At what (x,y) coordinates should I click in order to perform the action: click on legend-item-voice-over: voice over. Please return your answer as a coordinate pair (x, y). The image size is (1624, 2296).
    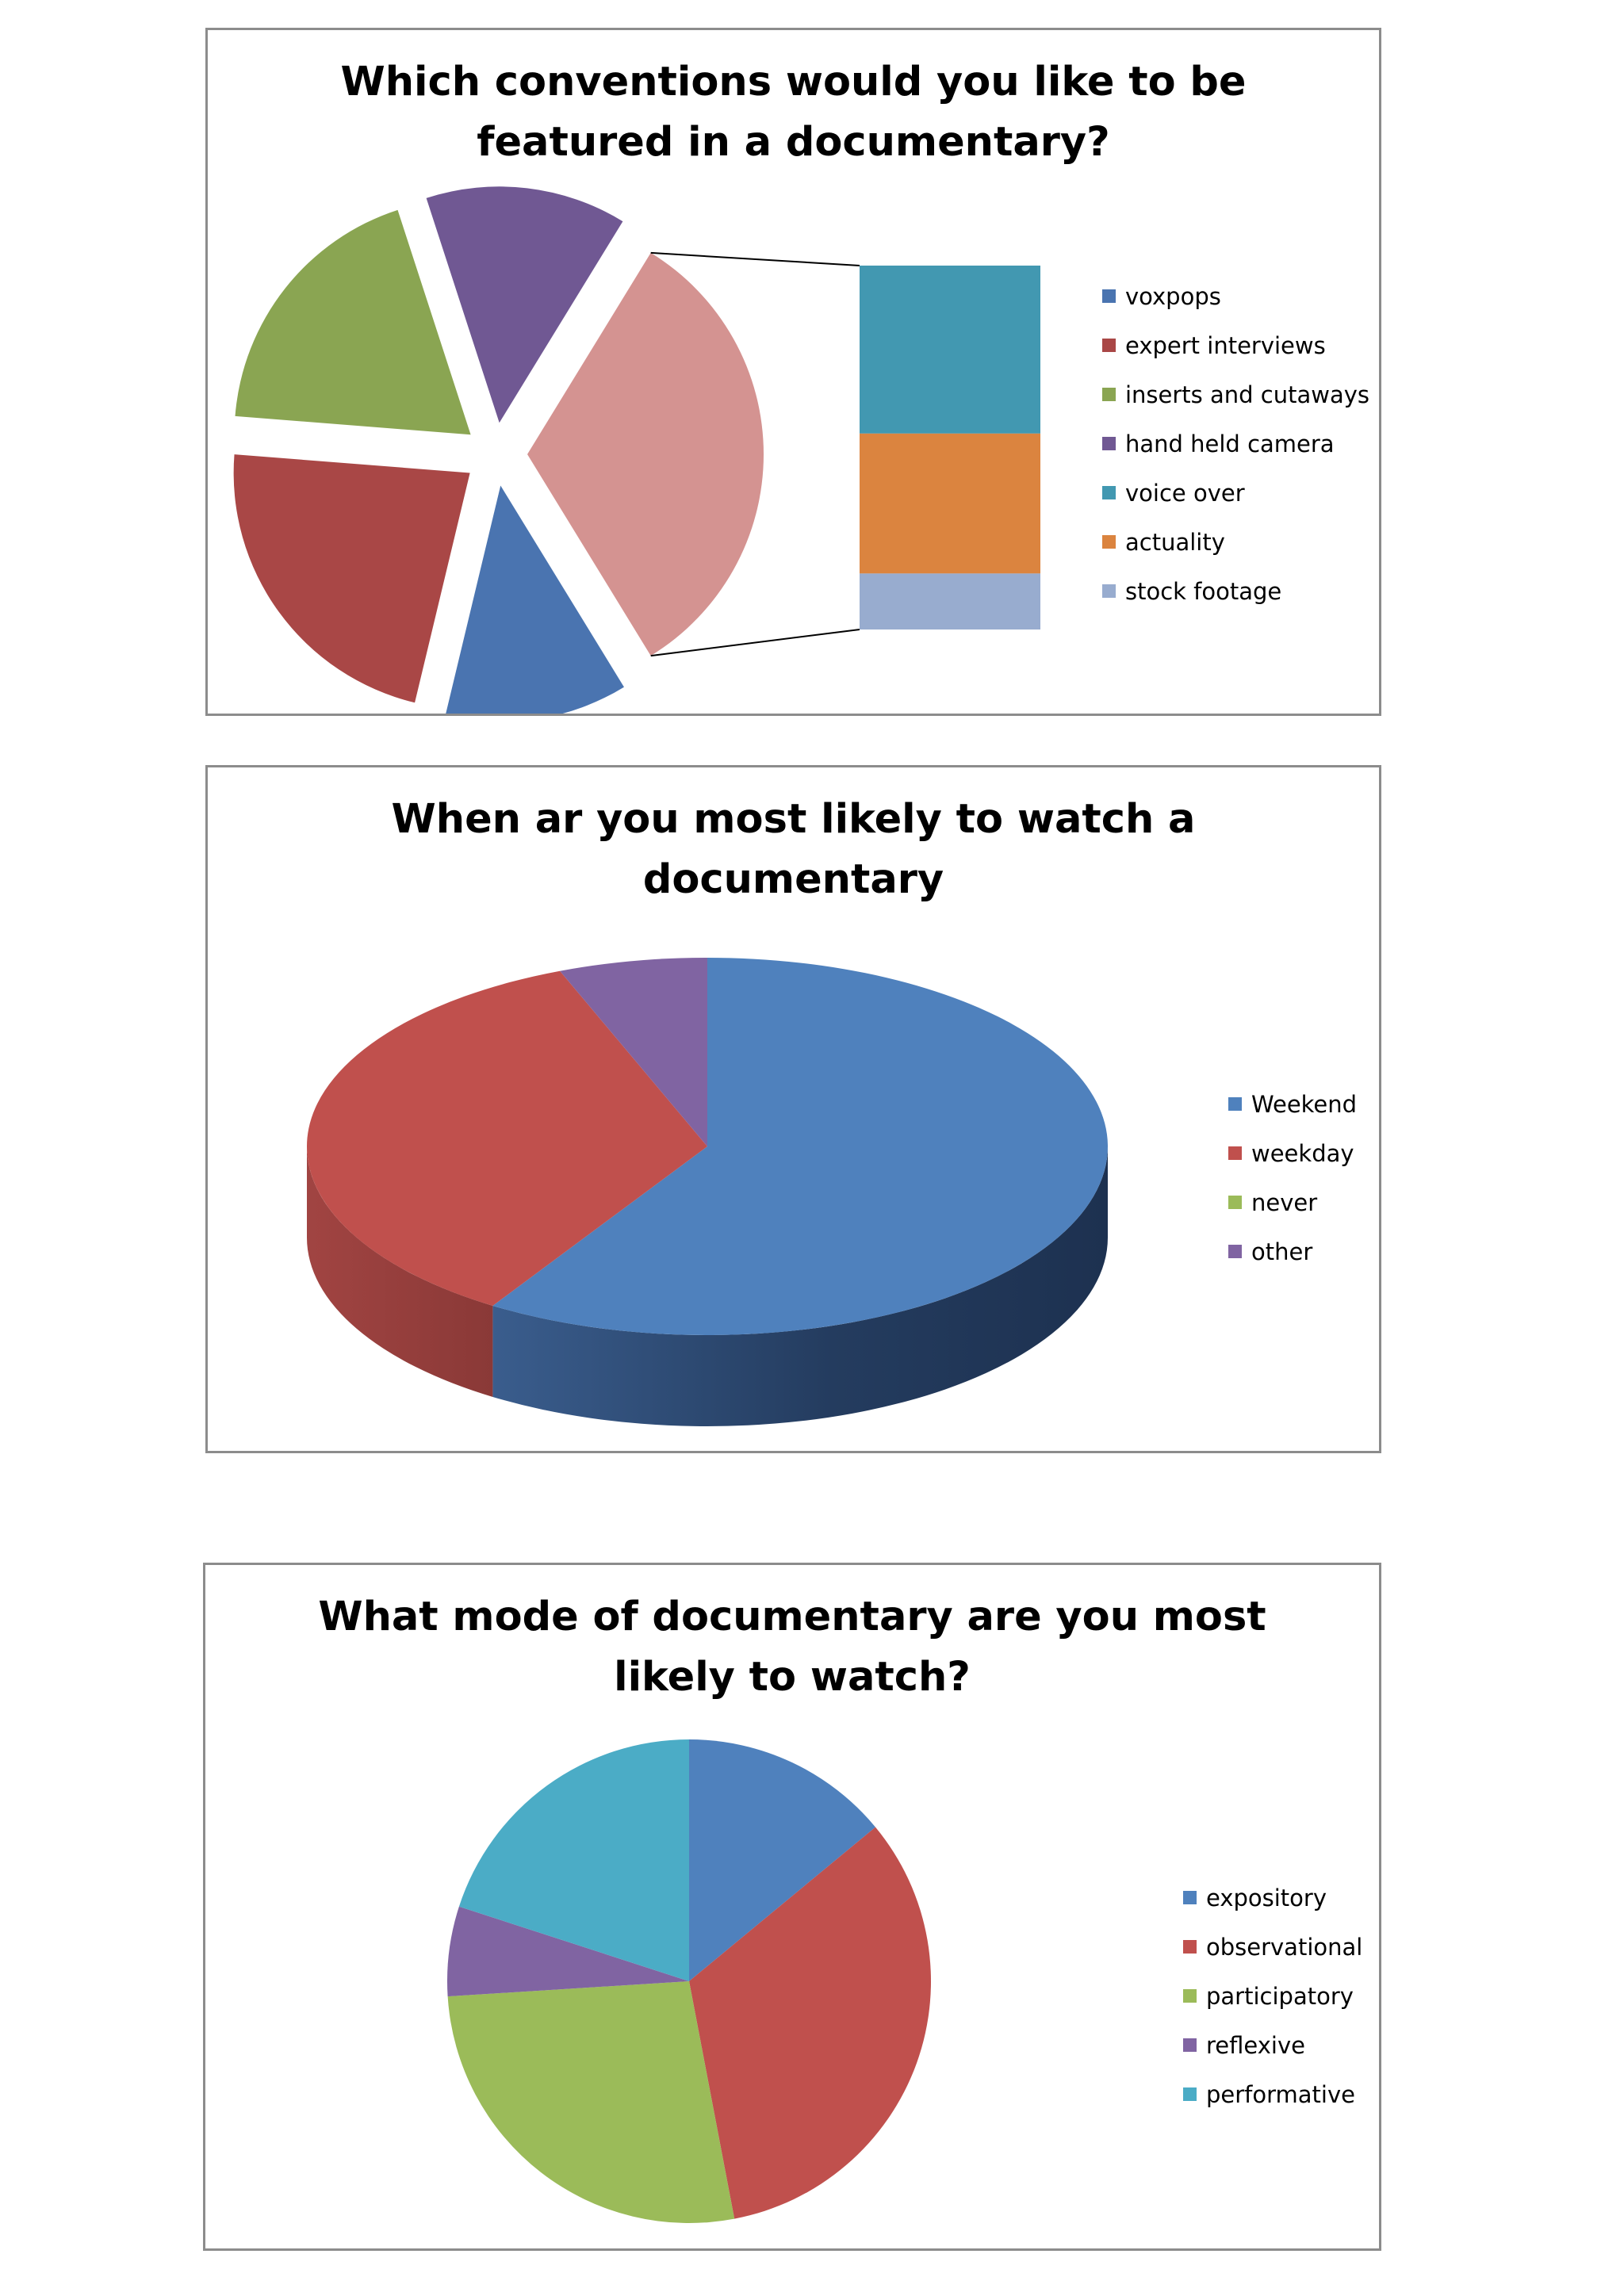
    Looking at the image, I should click on (1235, 504).